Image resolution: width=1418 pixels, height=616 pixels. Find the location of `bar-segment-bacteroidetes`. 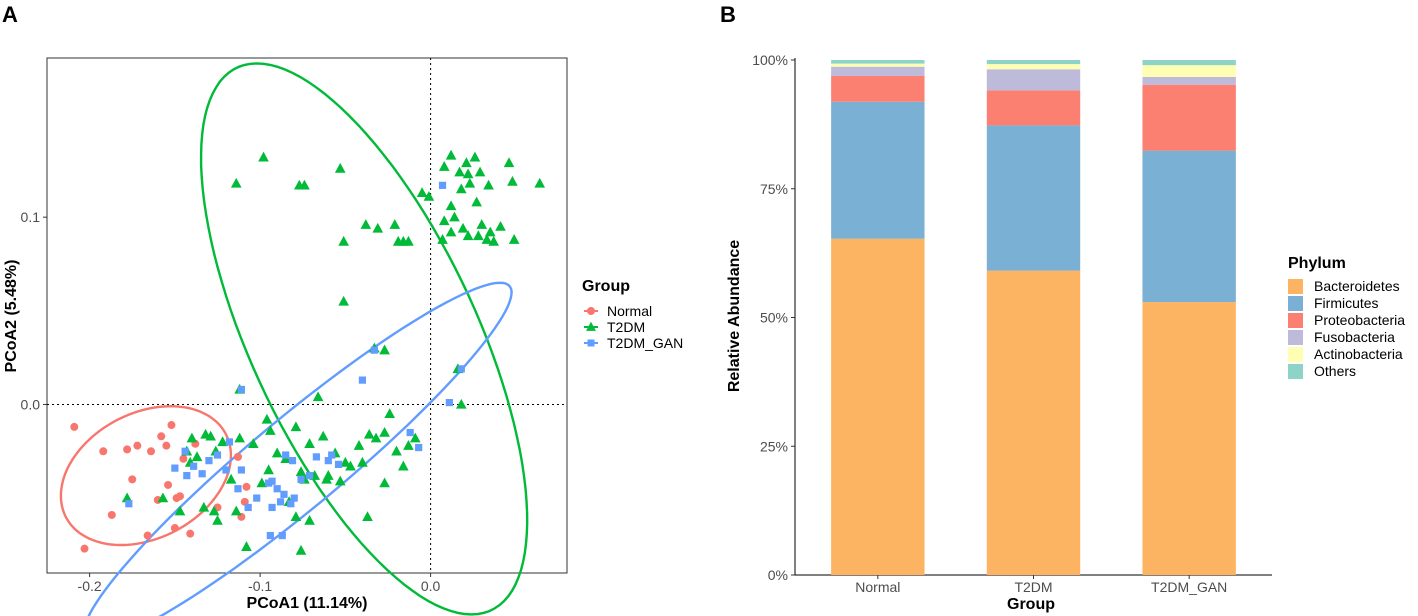

bar-segment-bacteroidetes is located at coordinates (1033, 422).